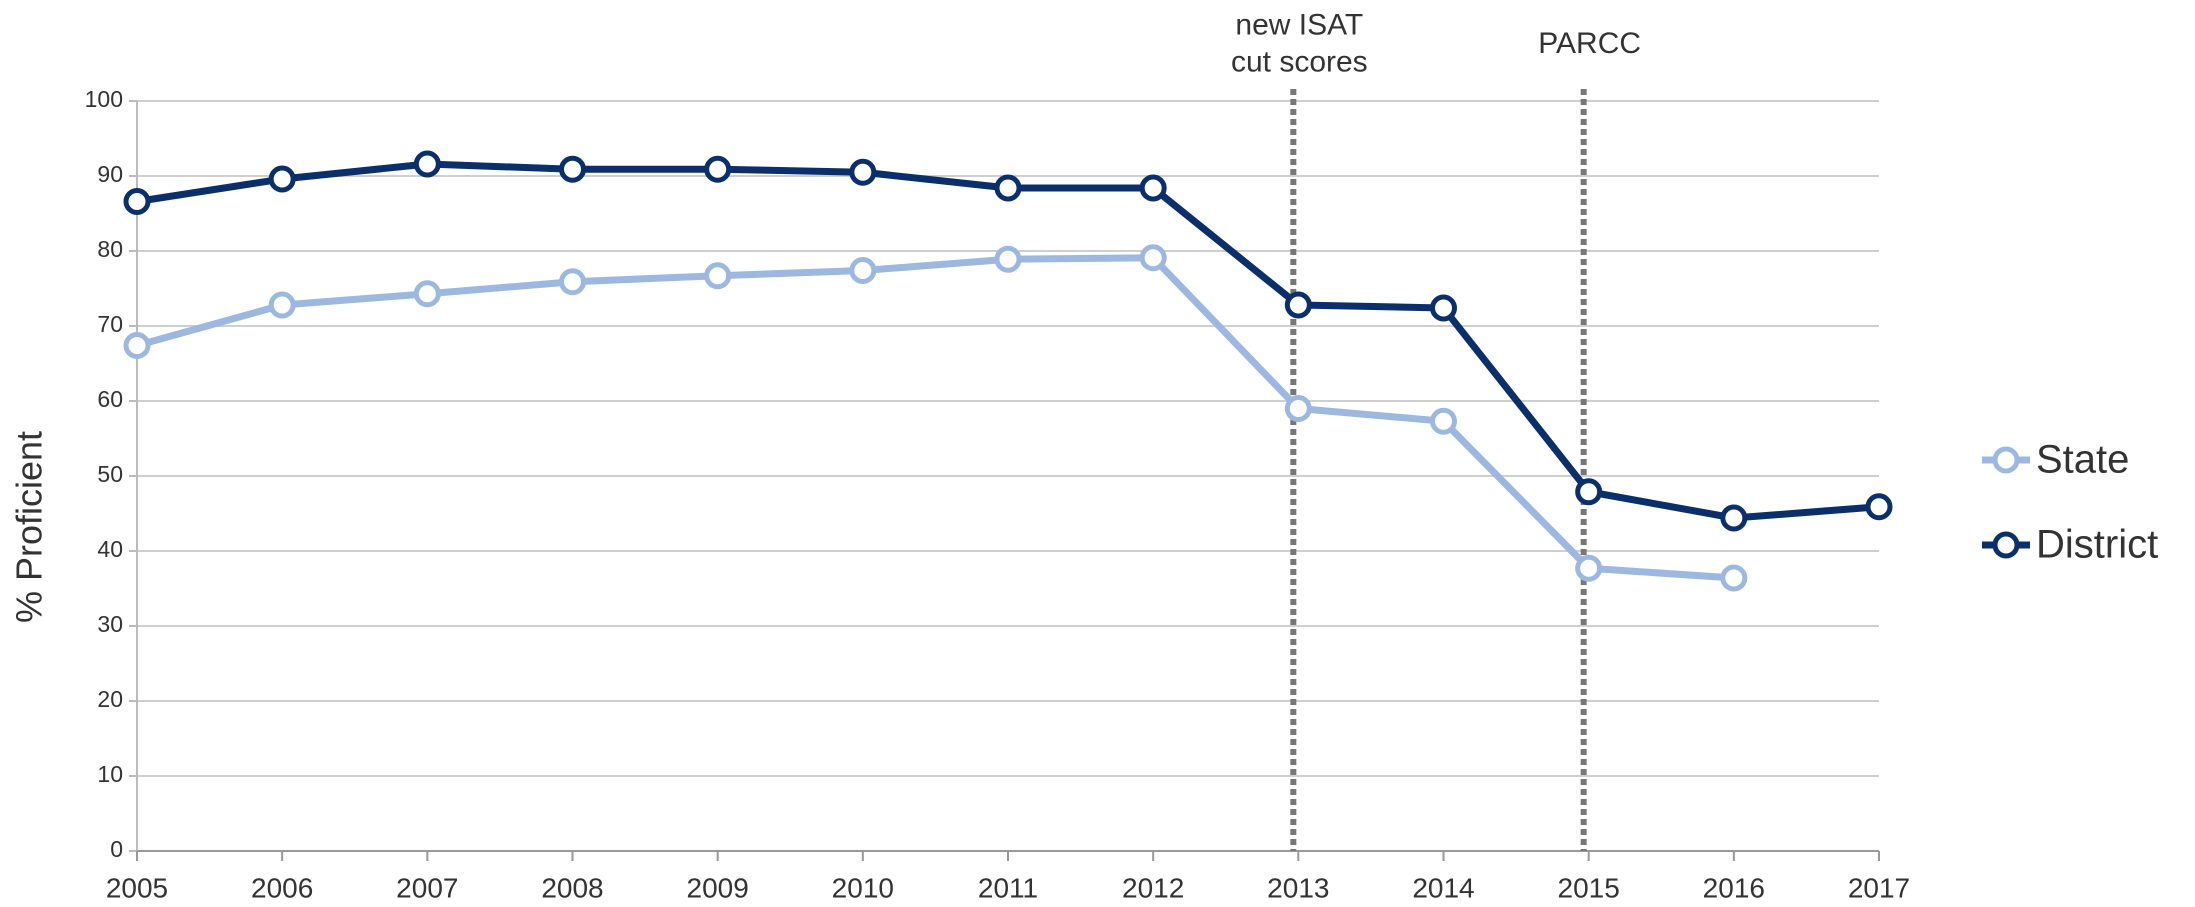 The image size is (2195, 907). Describe the element at coordinates (1589, 43) in the screenshot. I see `annotation-text: PARCC` at that location.